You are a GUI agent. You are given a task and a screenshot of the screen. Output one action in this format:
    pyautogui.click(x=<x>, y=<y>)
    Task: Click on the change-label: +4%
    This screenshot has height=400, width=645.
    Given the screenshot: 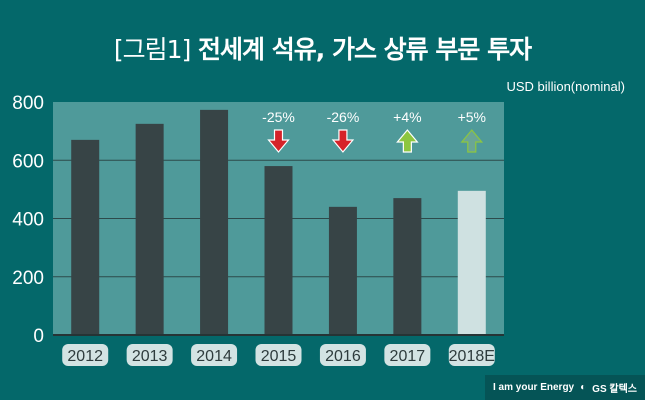 What is the action you would take?
    pyautogui.click(x=407, y=117)
    